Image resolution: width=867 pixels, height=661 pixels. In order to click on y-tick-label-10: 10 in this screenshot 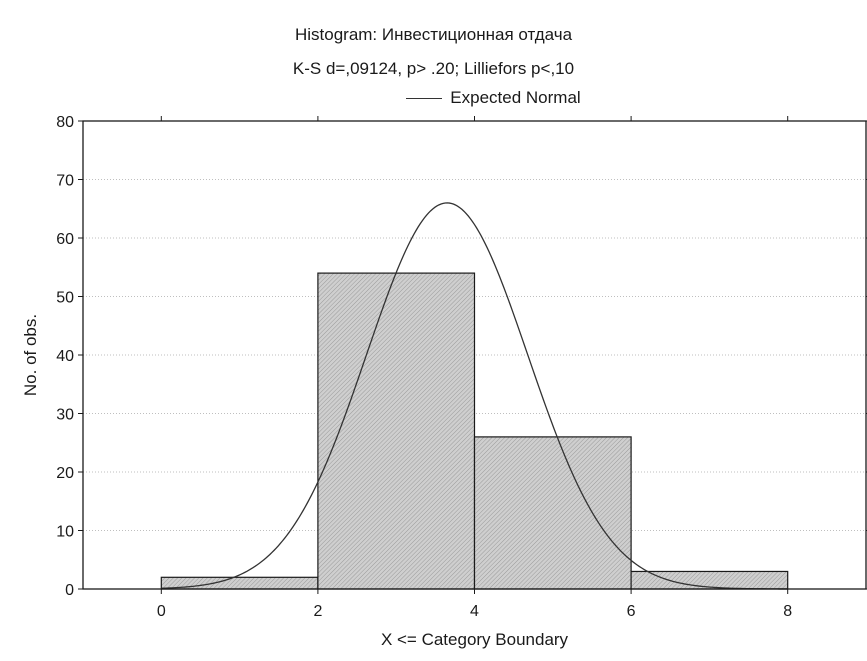, I will do `click(65, 532)`.